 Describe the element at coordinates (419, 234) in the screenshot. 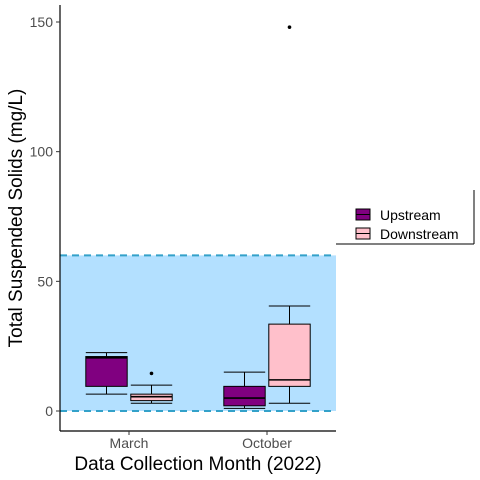

I see `legend-label: Downstream` at that location.